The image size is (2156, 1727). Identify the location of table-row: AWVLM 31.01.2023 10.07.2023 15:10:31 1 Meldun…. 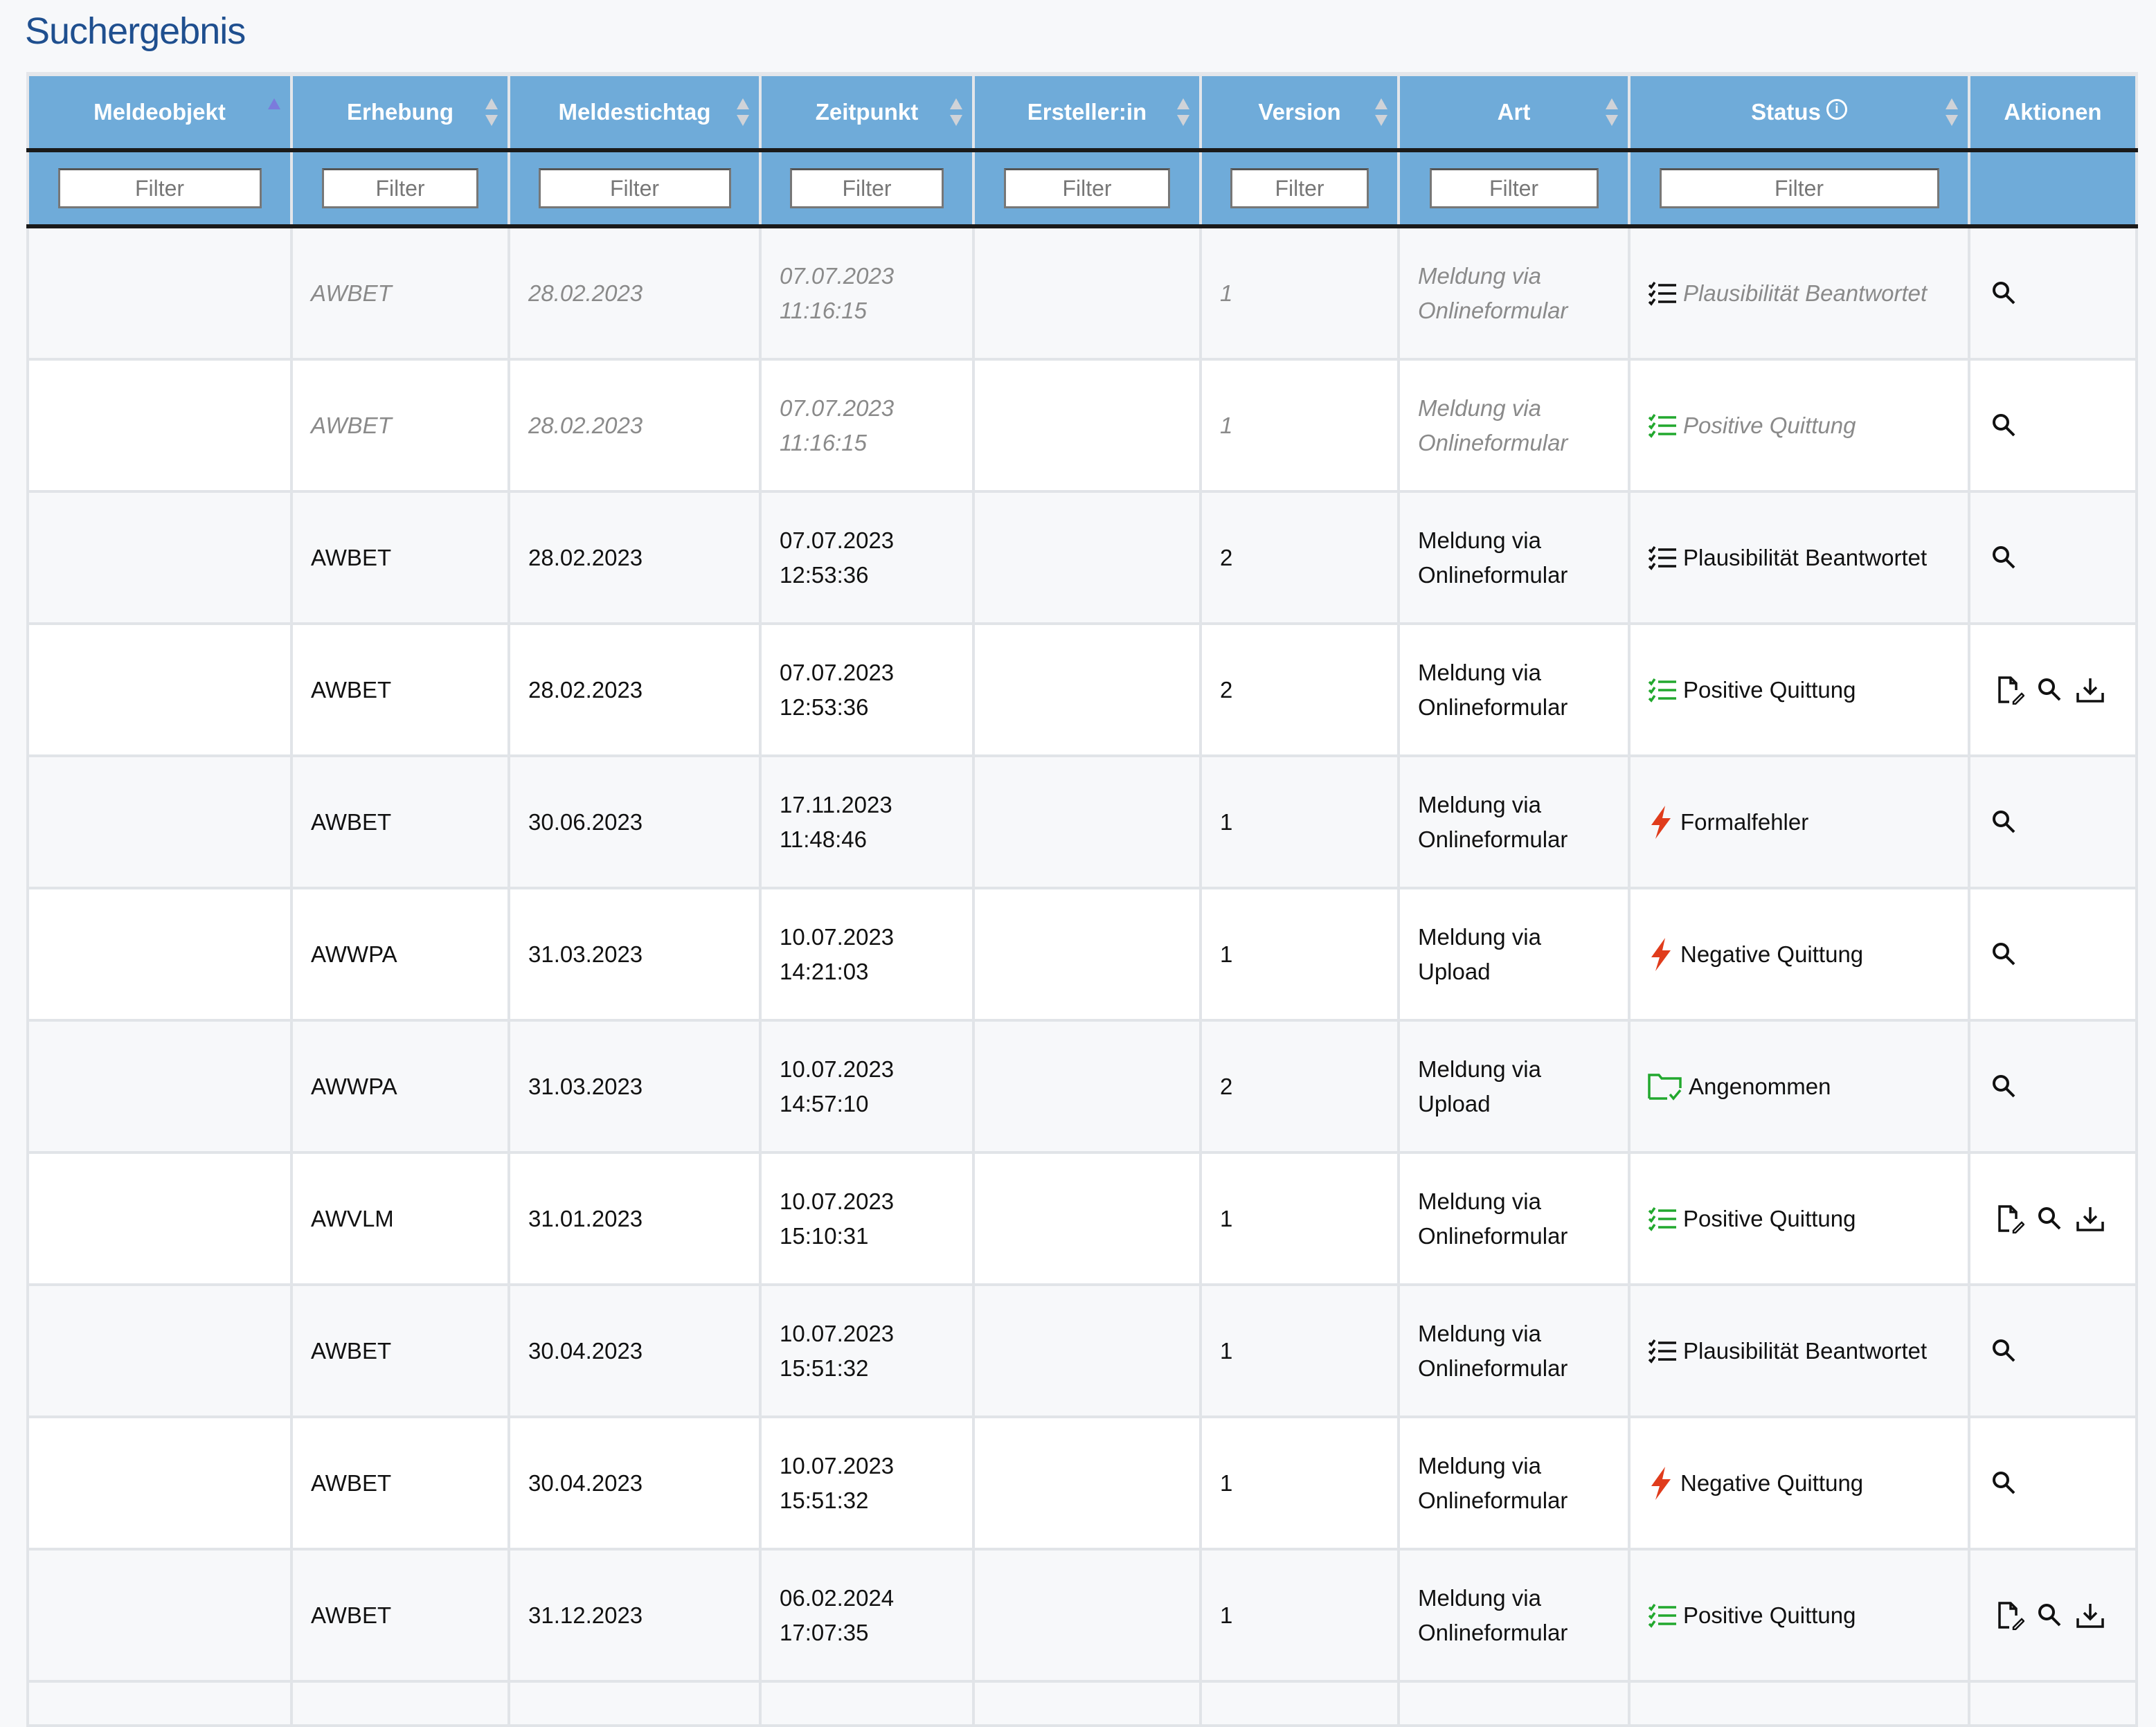
(1082, 1218).